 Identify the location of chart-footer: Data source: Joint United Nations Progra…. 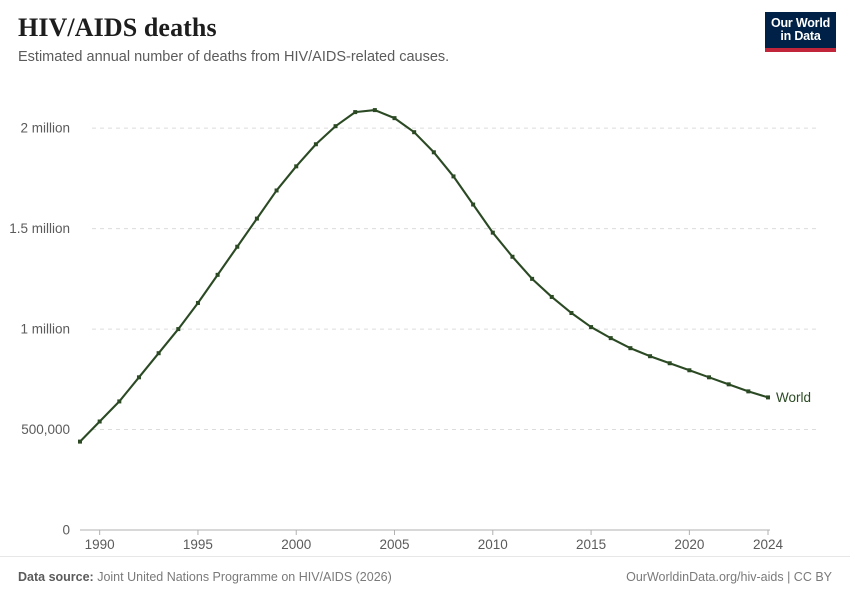
(425, 578).